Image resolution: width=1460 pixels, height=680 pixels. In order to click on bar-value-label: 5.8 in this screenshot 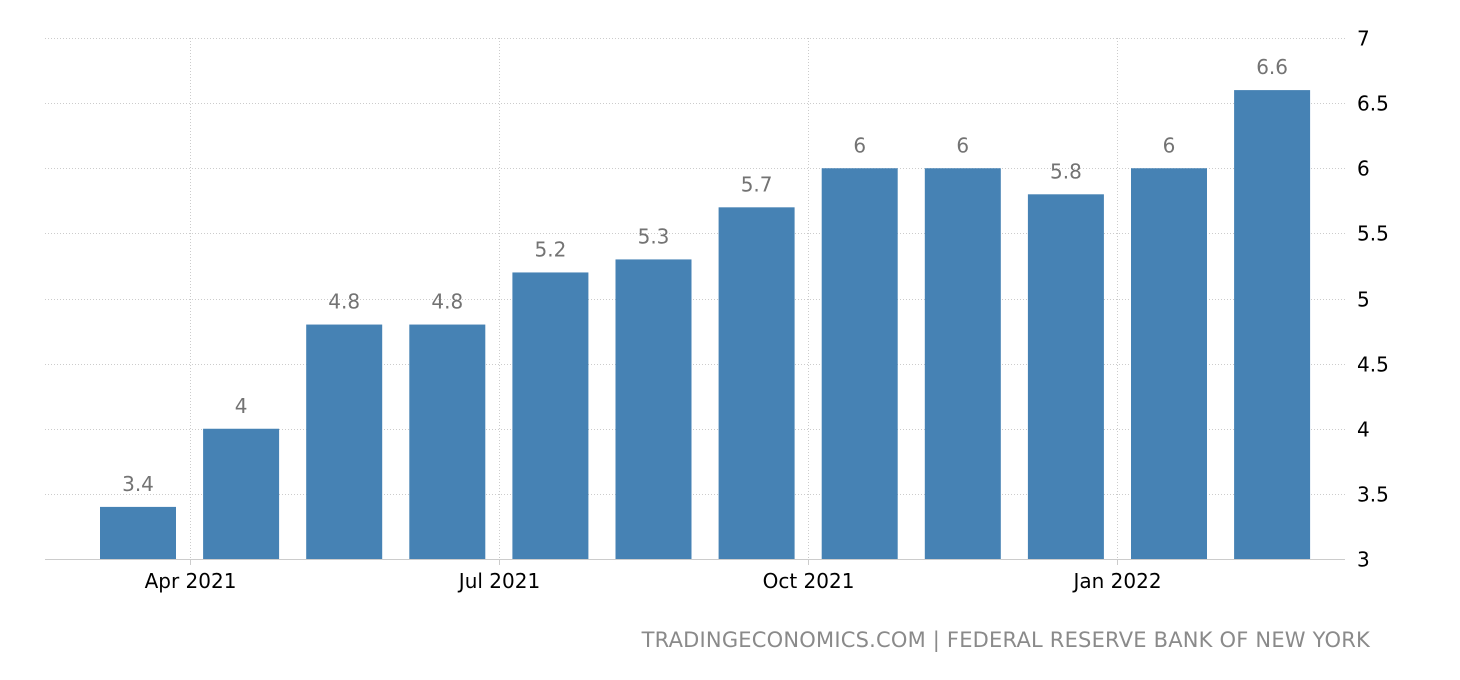, I will do `click(1066, 171)`.